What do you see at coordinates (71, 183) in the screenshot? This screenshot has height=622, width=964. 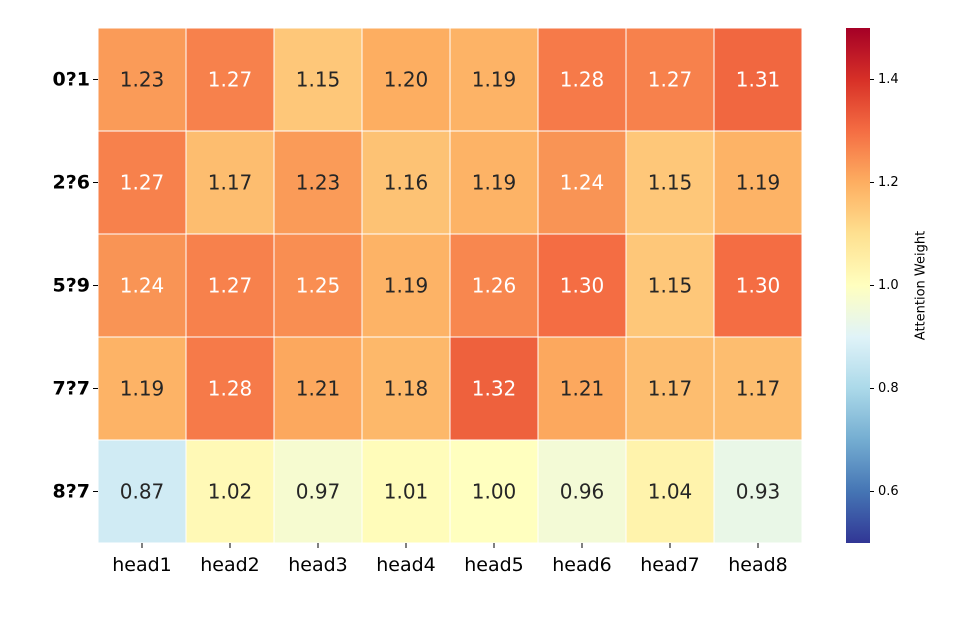 I see `y-tick-label: 2?6` at bounding box center [71, 183].